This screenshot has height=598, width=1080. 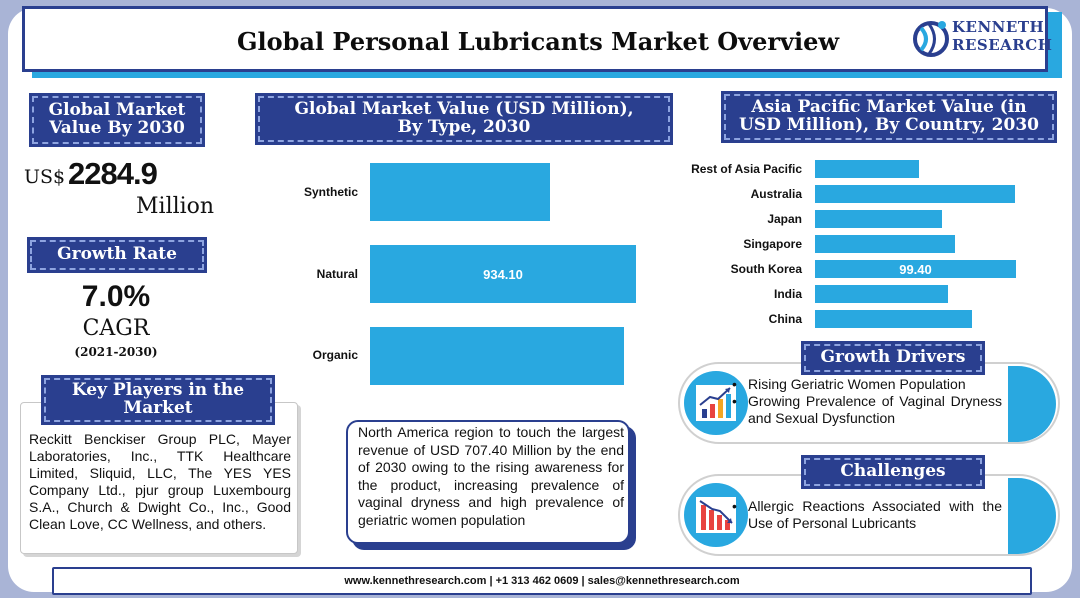 I want to click on market-value-heading-line2: Value By 2030, so click(x=117, y=128).